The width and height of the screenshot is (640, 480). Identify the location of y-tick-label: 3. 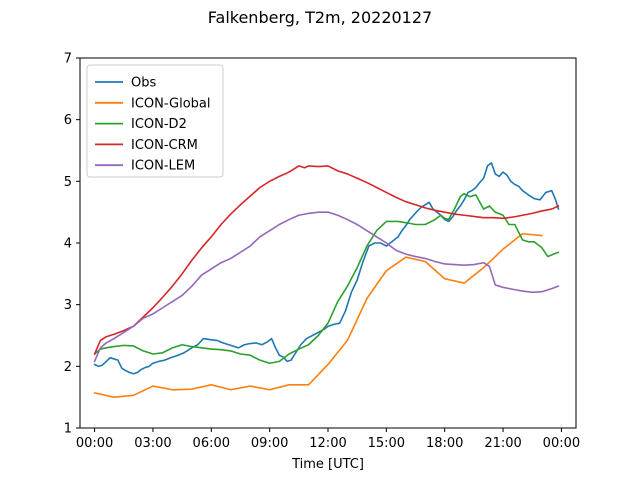
(68, 305).